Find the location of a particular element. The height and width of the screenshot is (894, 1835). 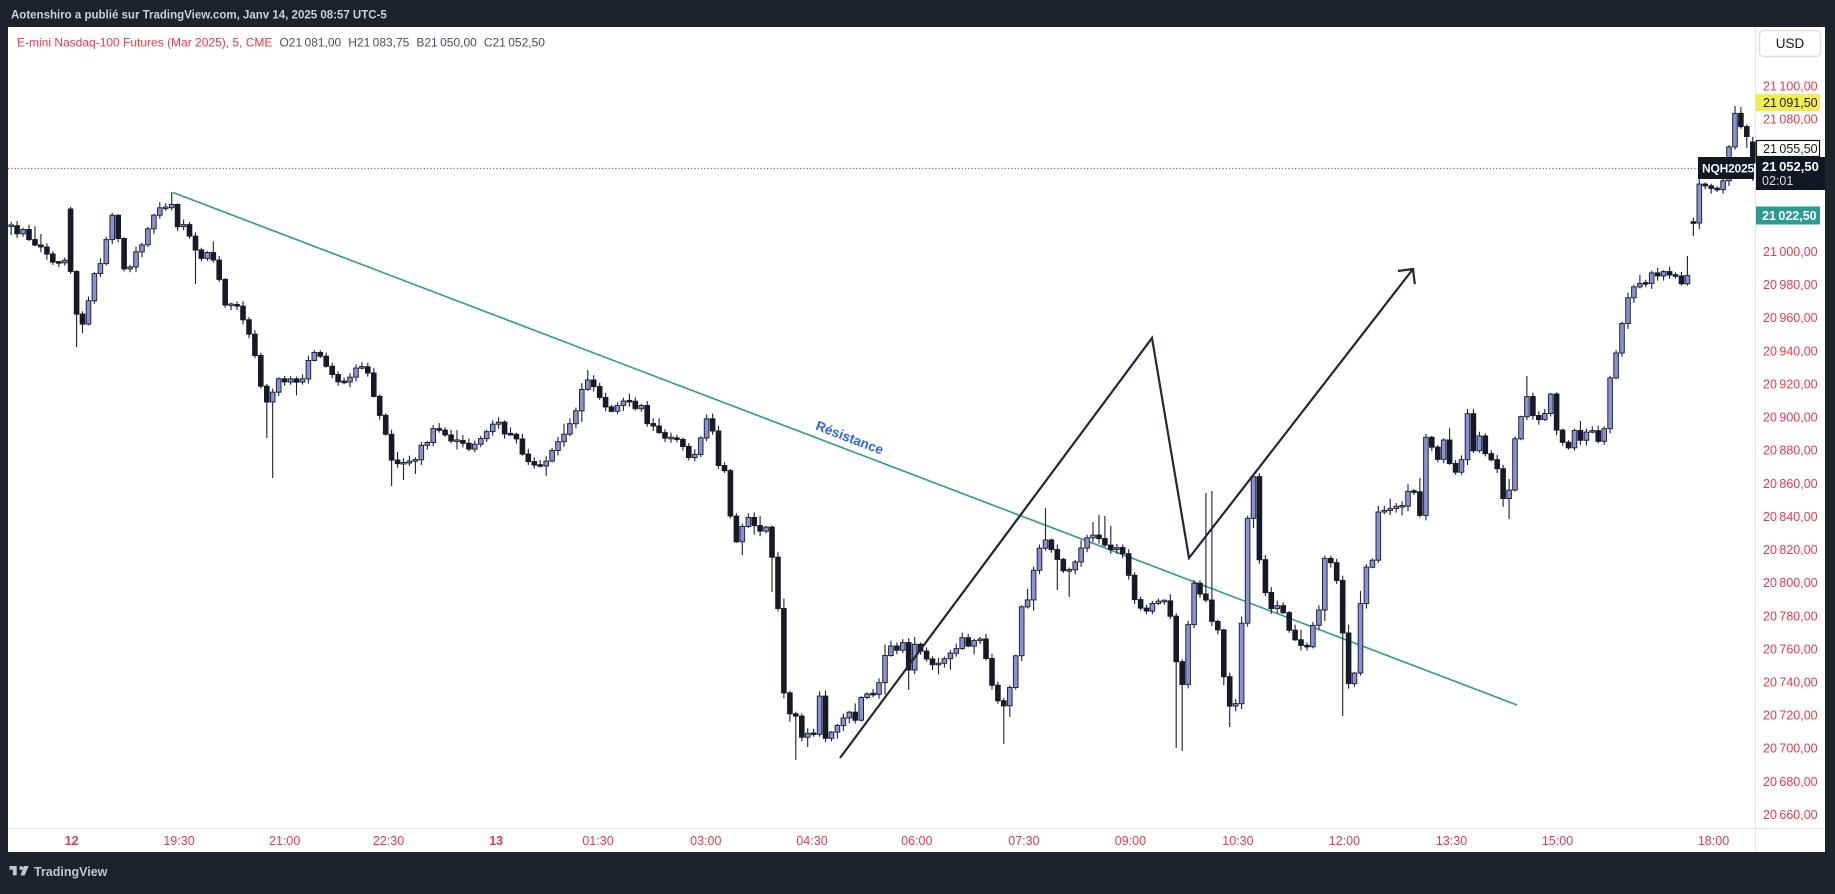

svg-text: 12 is located at coordinates (72, 841).